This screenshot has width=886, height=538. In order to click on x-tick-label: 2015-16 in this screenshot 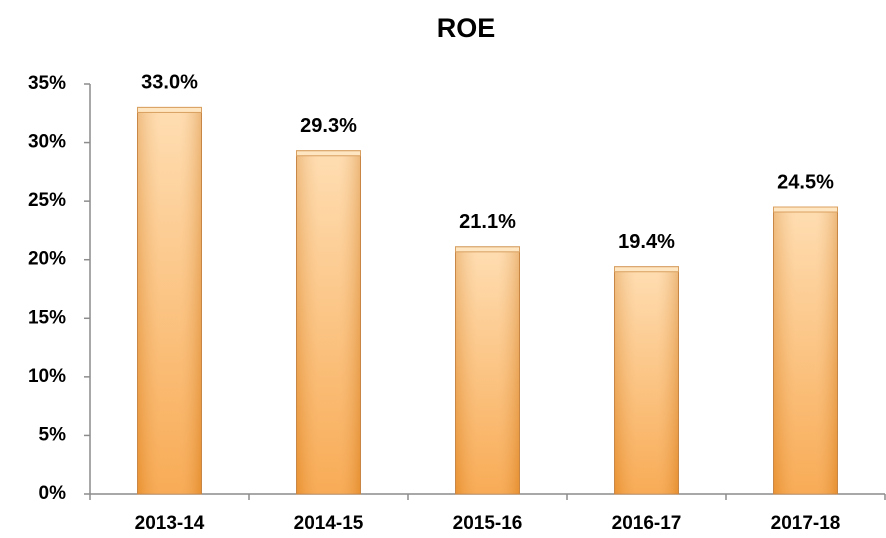, I will do `click(488, 523)`.